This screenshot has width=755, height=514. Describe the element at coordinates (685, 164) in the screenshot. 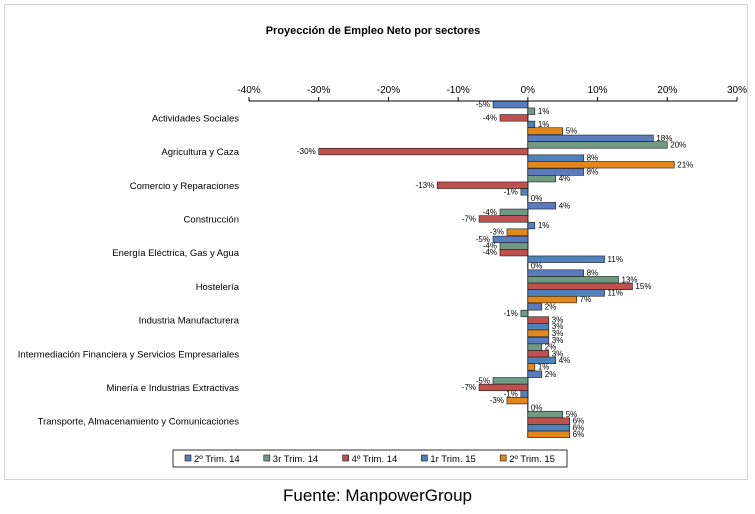

I see `data-label: 21%` at that location.